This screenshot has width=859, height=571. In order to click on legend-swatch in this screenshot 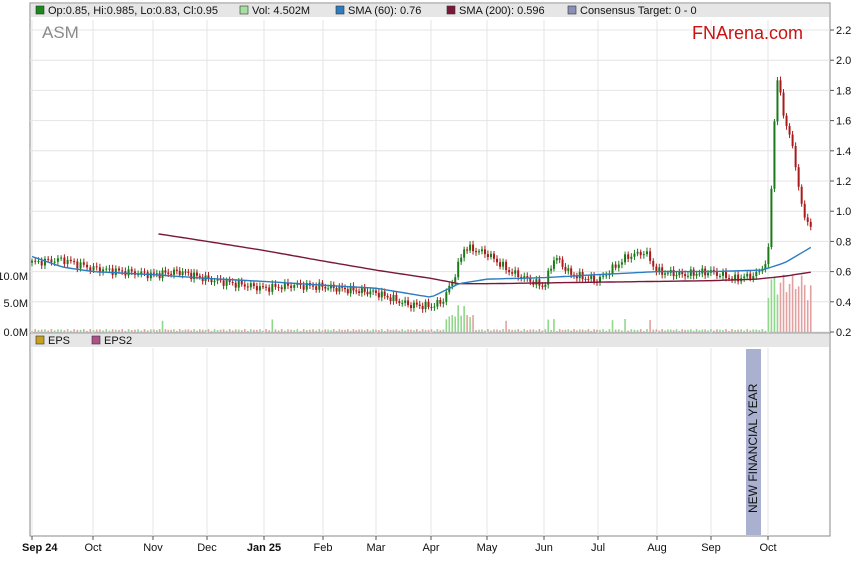, I will do `click(40, 10)`.